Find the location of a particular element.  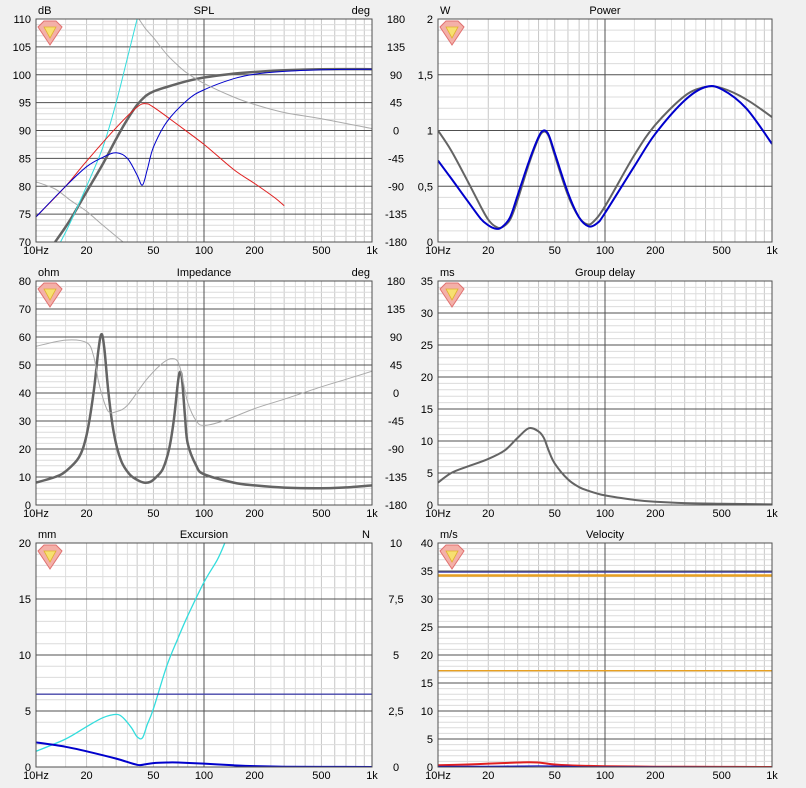

right-tick-label: 2,5 is located at coordinates (395, 712).